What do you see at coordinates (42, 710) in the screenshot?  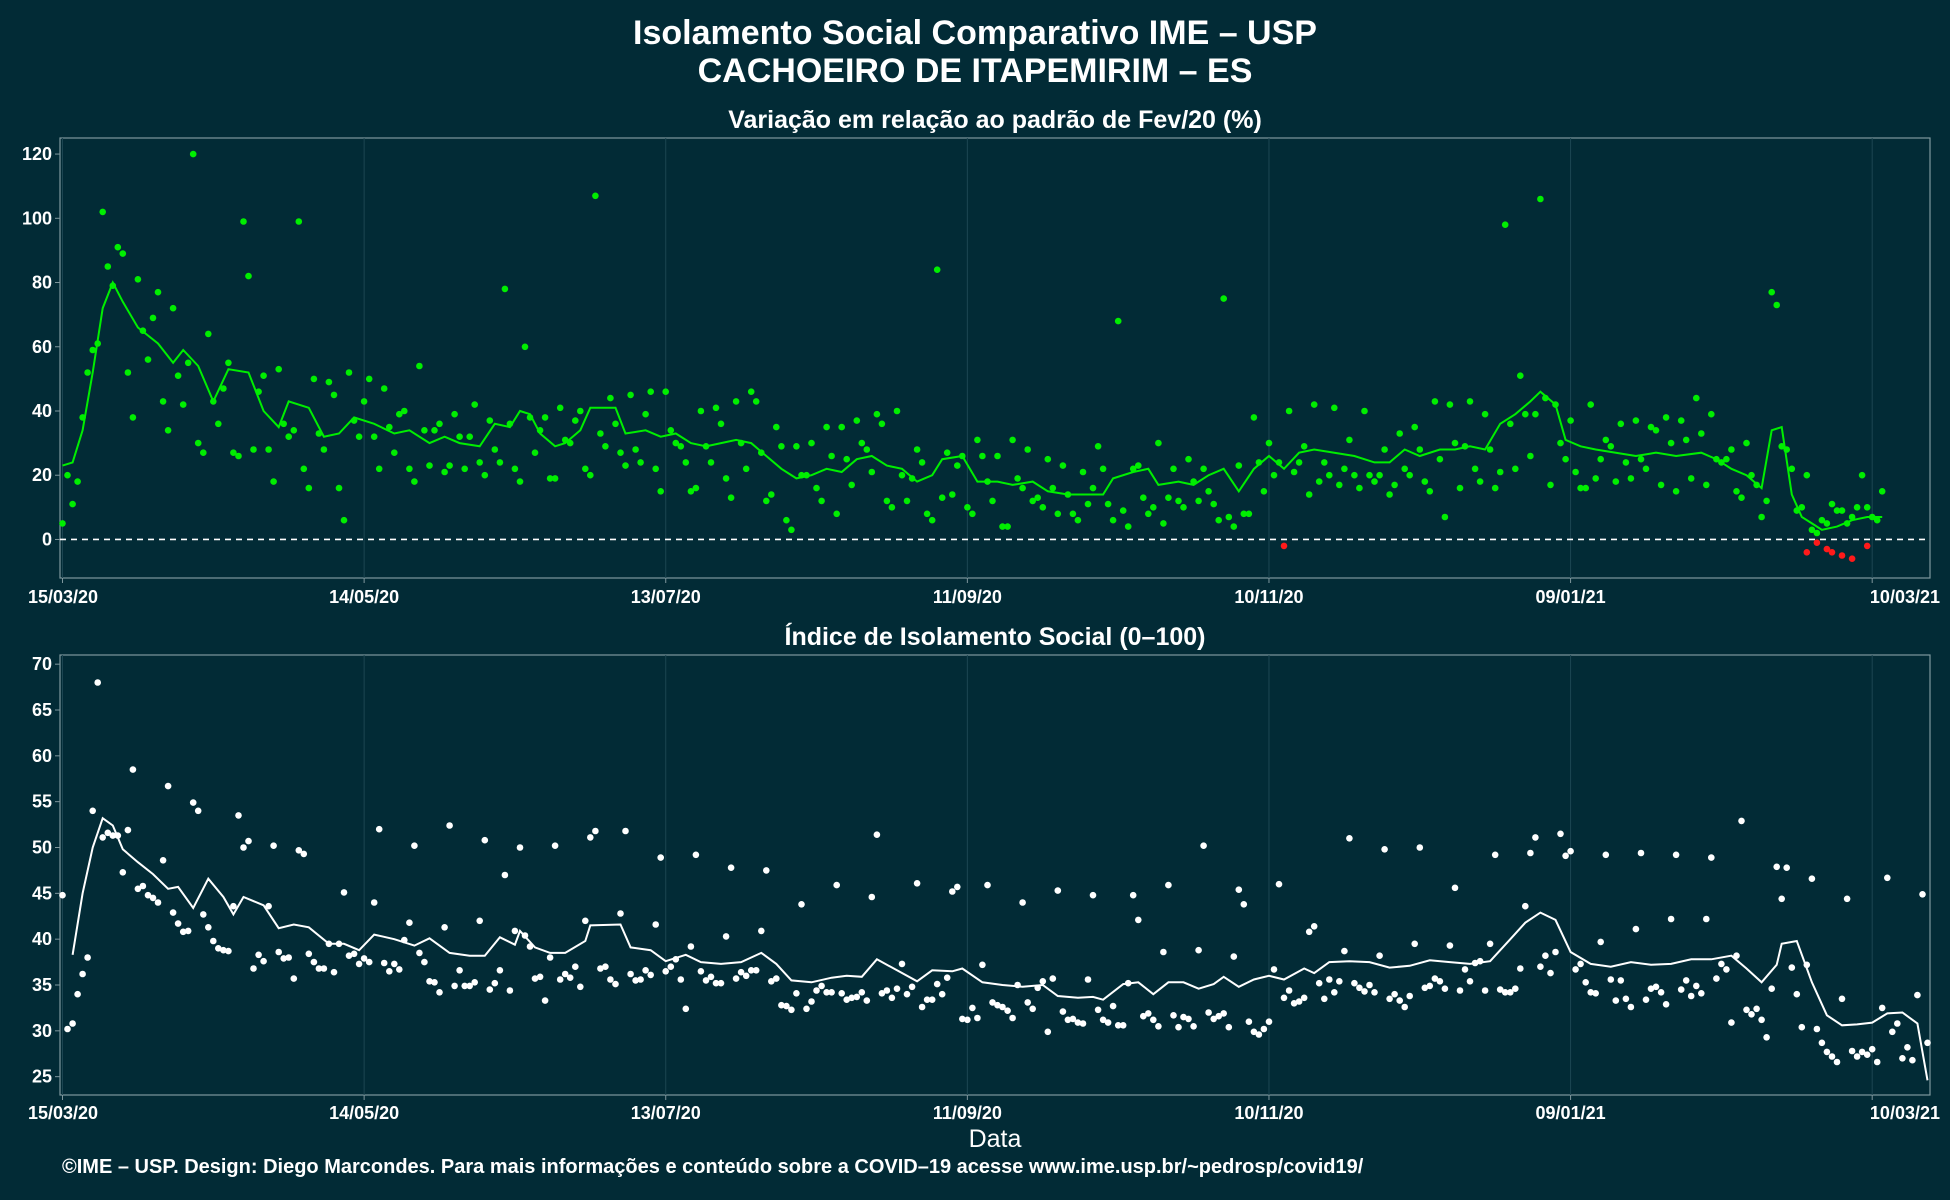 I see `y-tick-label: 65` at bounding box center [42, 710].